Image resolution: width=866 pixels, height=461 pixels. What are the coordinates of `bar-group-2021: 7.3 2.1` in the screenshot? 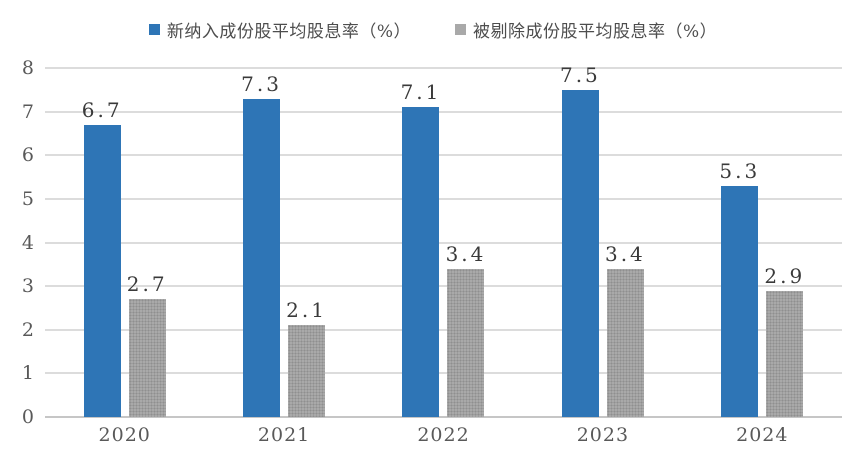 It's located at (283, 242).